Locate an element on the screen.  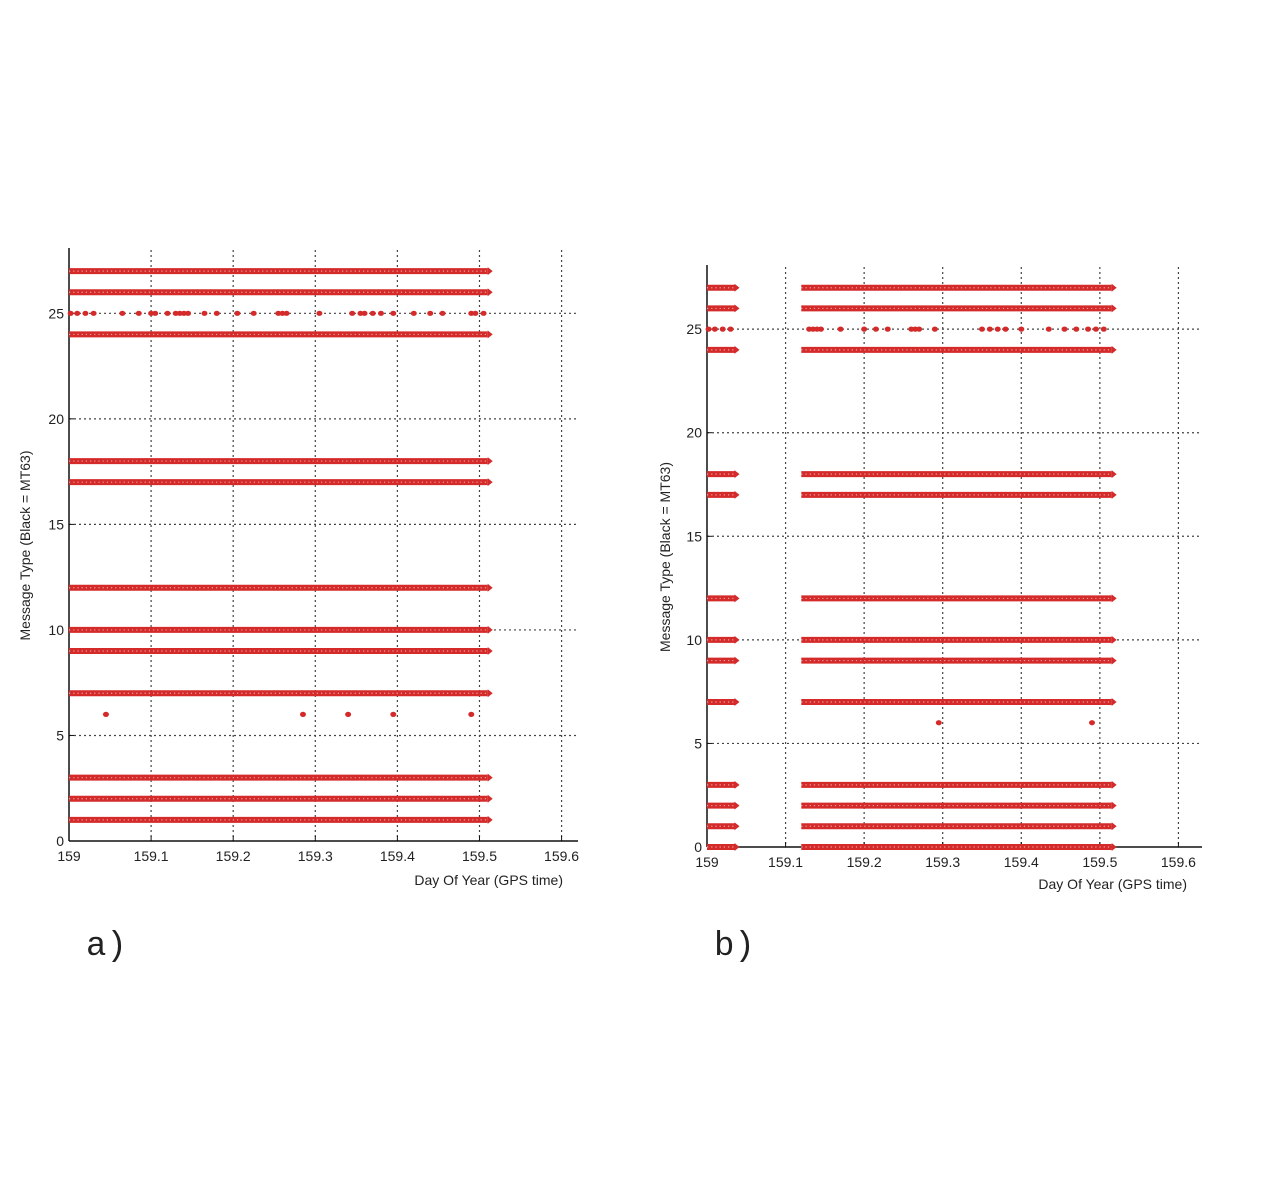
y-tick-label: 25 is located at coordinates (694, 329).